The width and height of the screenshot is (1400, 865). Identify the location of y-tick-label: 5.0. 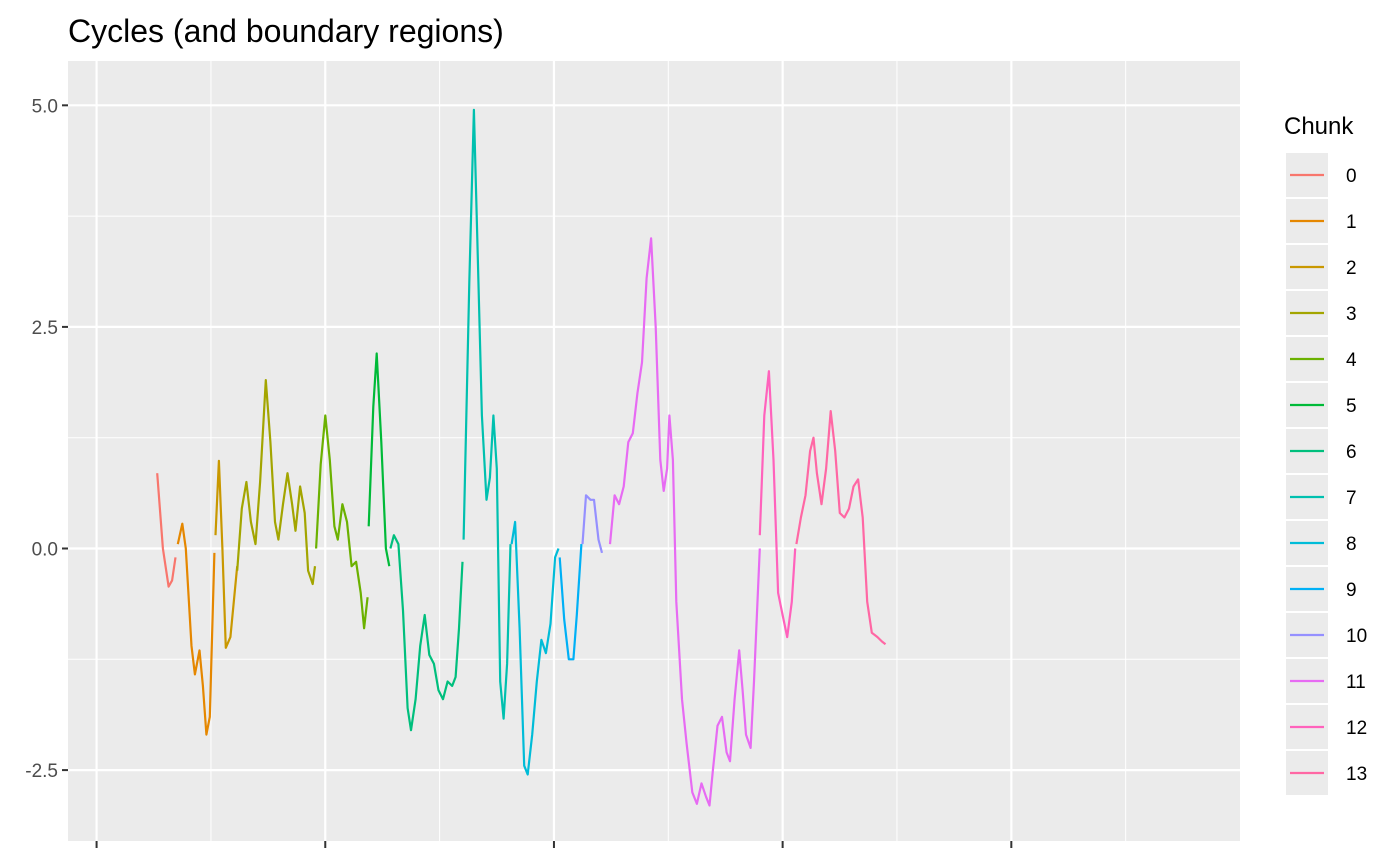
(45, 106).